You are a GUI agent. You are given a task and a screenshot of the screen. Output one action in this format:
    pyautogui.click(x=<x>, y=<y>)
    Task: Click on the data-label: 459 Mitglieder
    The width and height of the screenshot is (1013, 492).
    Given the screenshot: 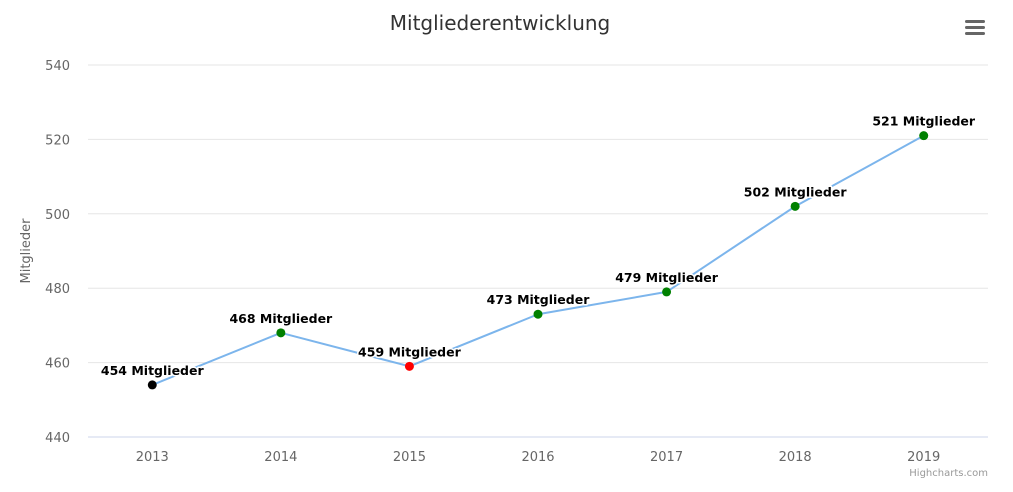 What is the action you would take?
    pyautogui.click(x=410, y=351)
    